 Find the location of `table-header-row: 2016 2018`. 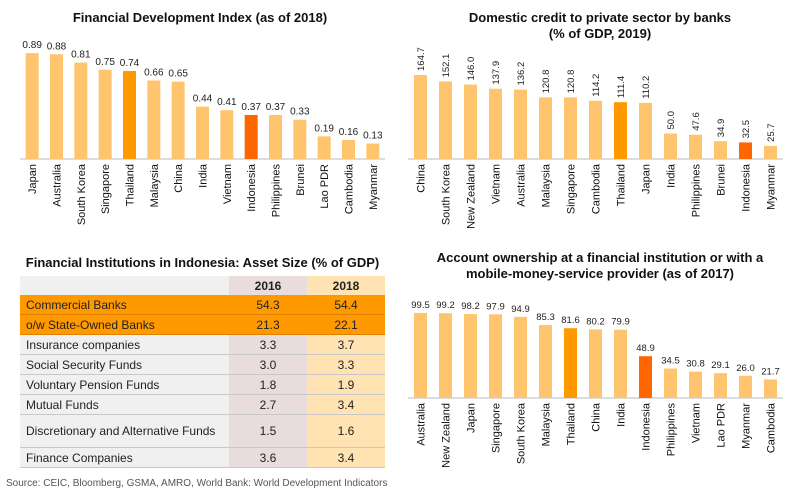

table-header-row: 2016 2018 is located at coordinates (202, 285).